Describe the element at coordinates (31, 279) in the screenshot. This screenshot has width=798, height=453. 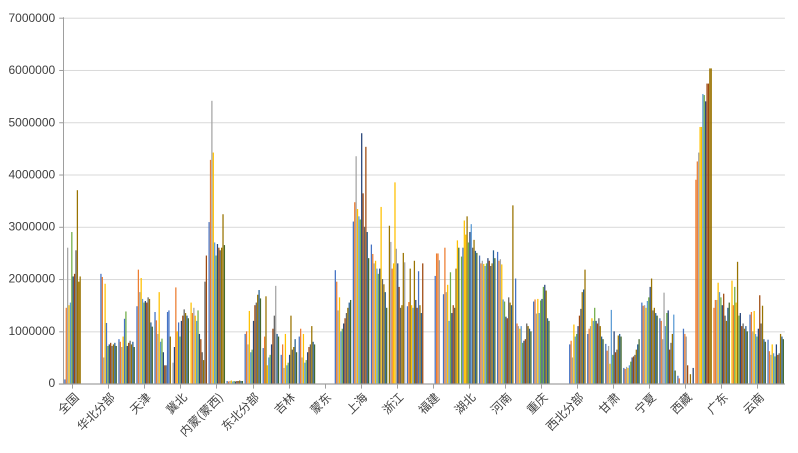
I see `svg-text: 2000000` at that location.